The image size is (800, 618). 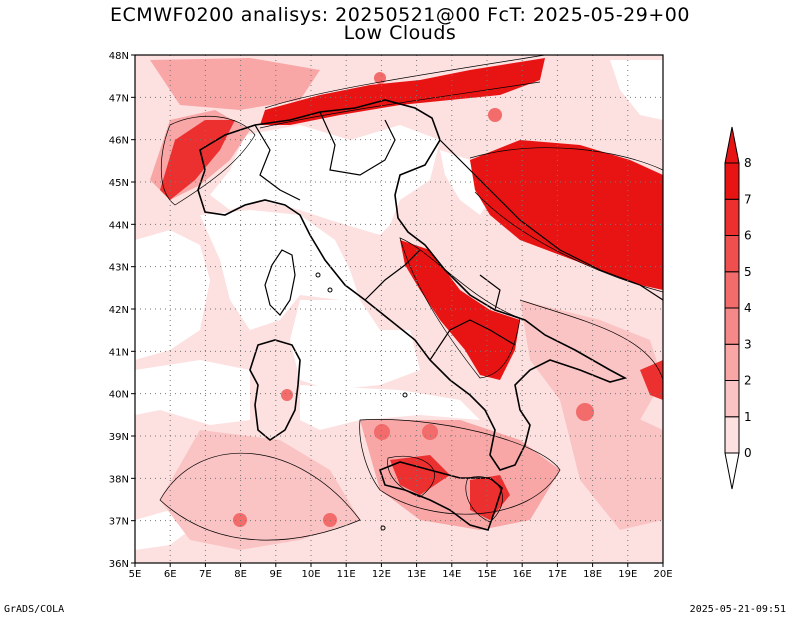 I want to click on clear-region-sardinia-sea, so click(x=192, y=392).